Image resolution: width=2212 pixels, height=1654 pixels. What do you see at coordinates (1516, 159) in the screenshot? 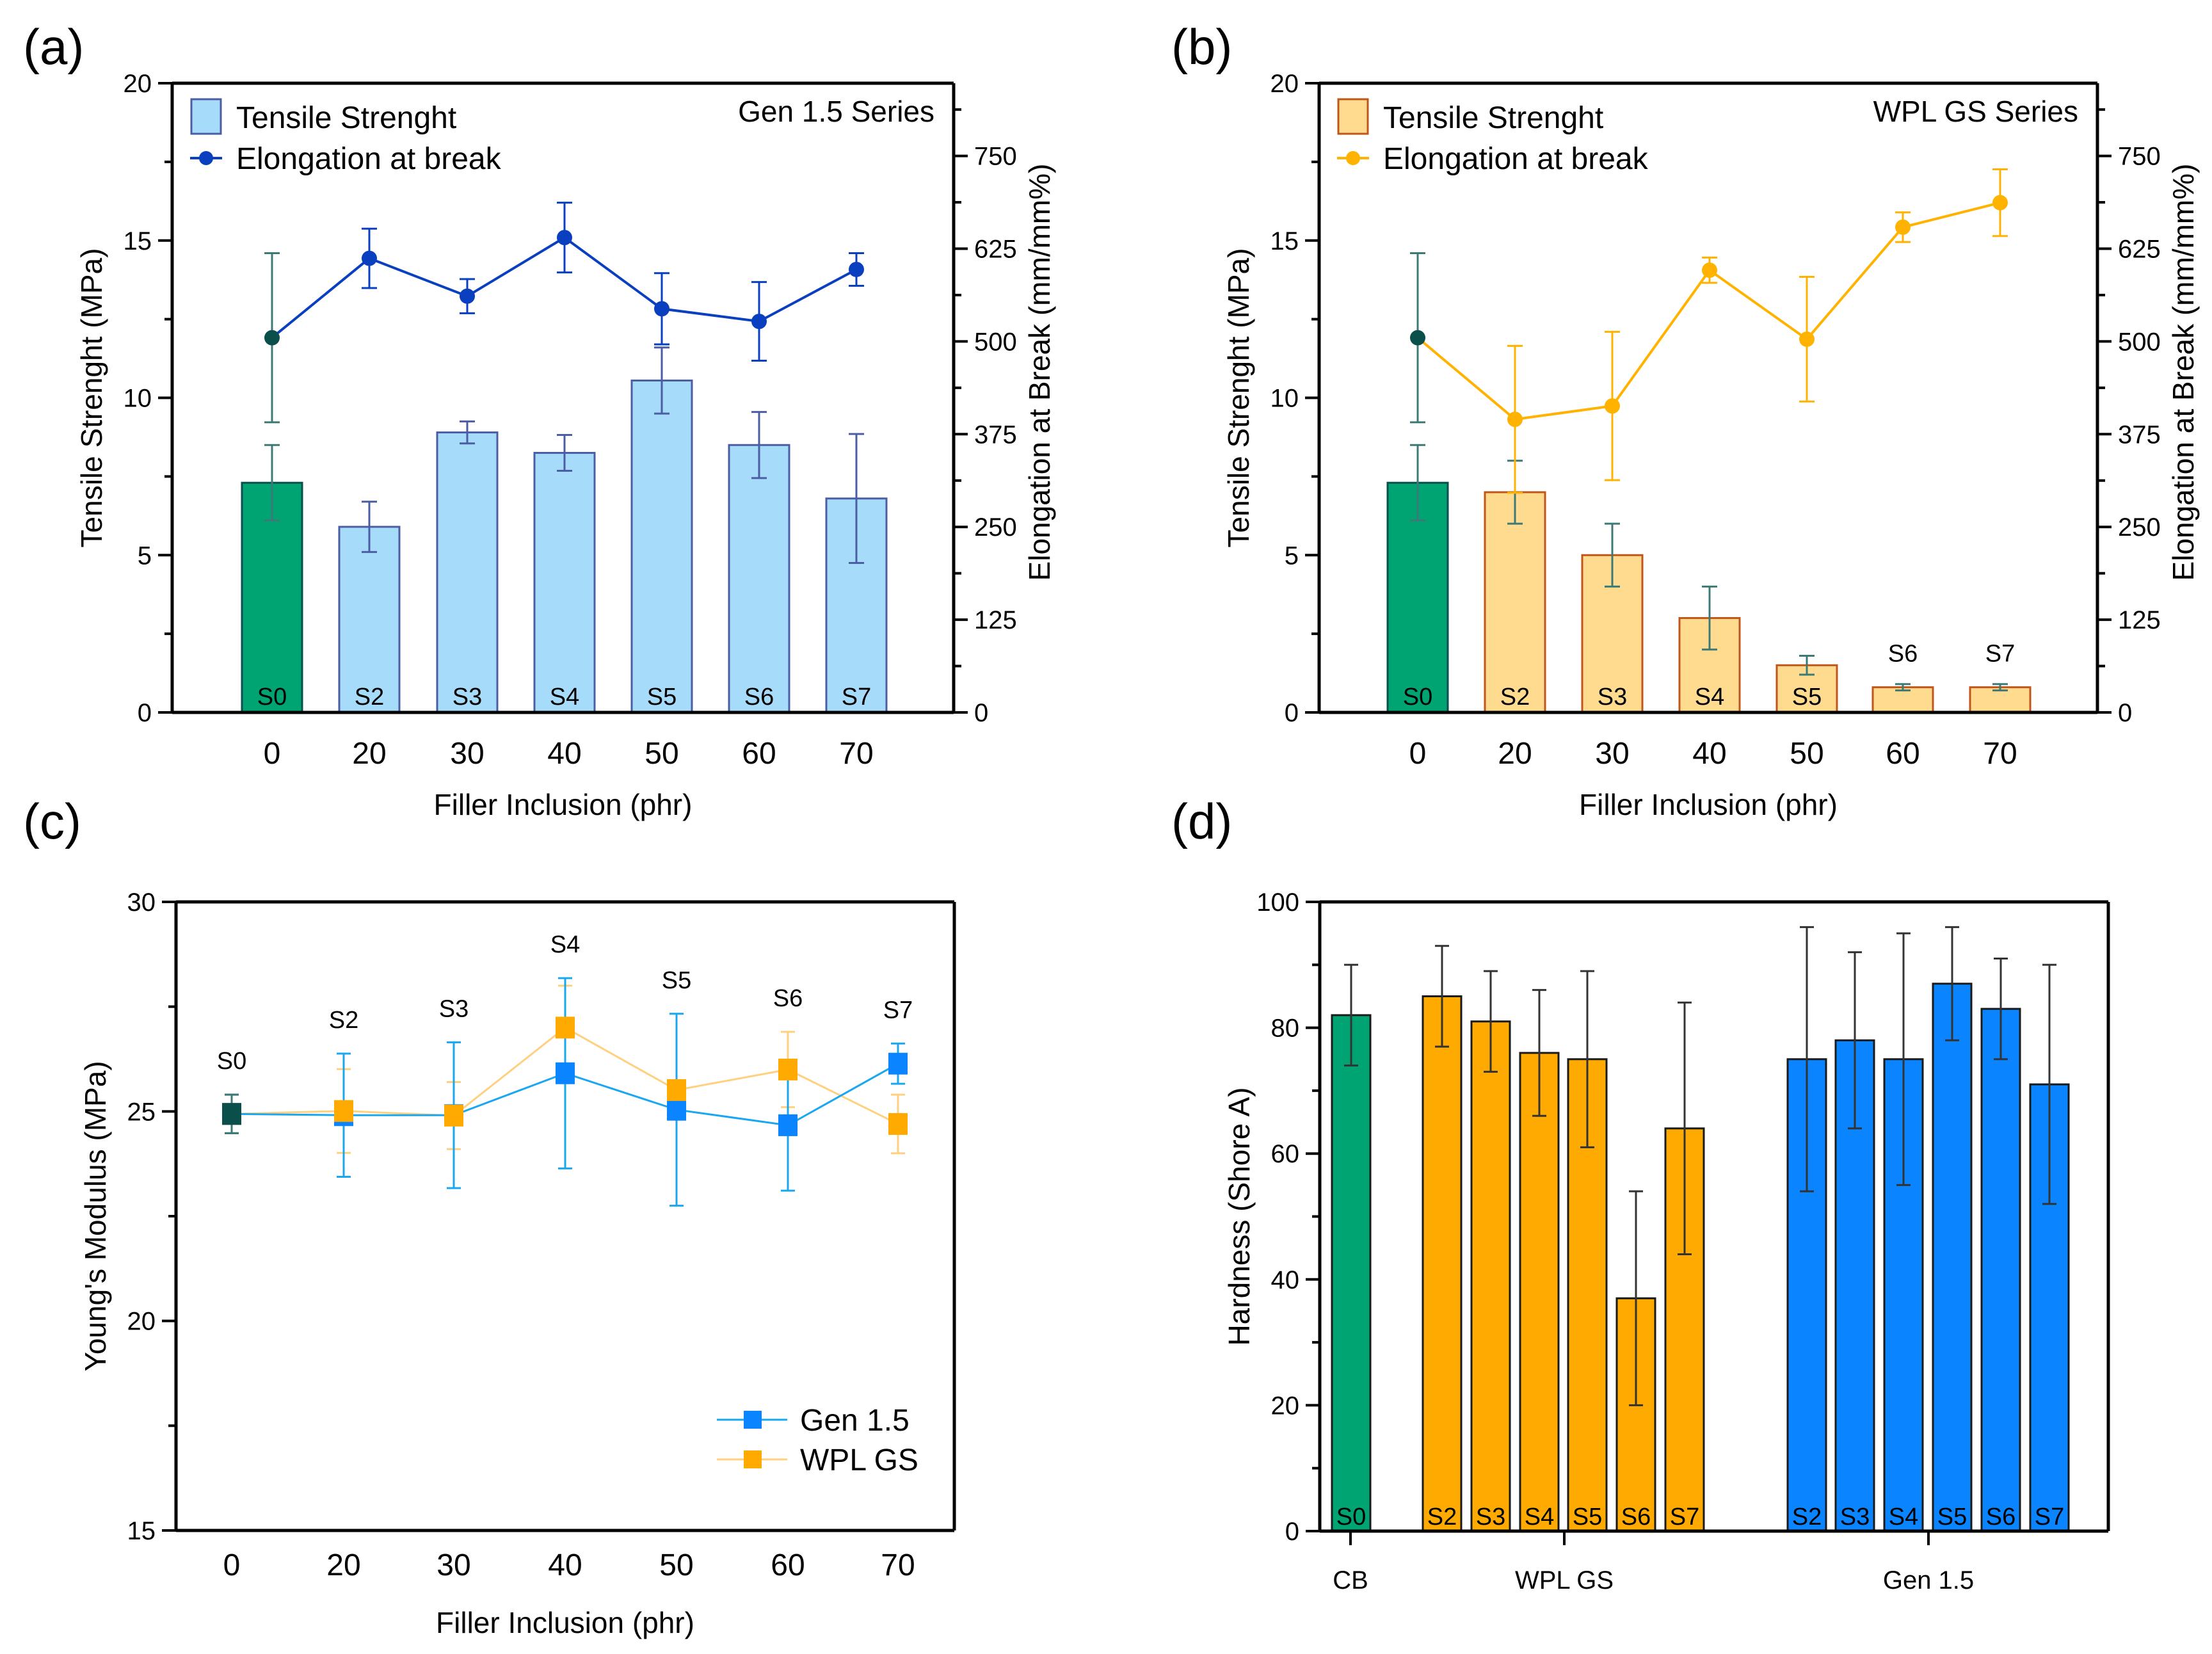
I see `legend-label-elongation: Elongation at break` at bounding box center [1516, 159].